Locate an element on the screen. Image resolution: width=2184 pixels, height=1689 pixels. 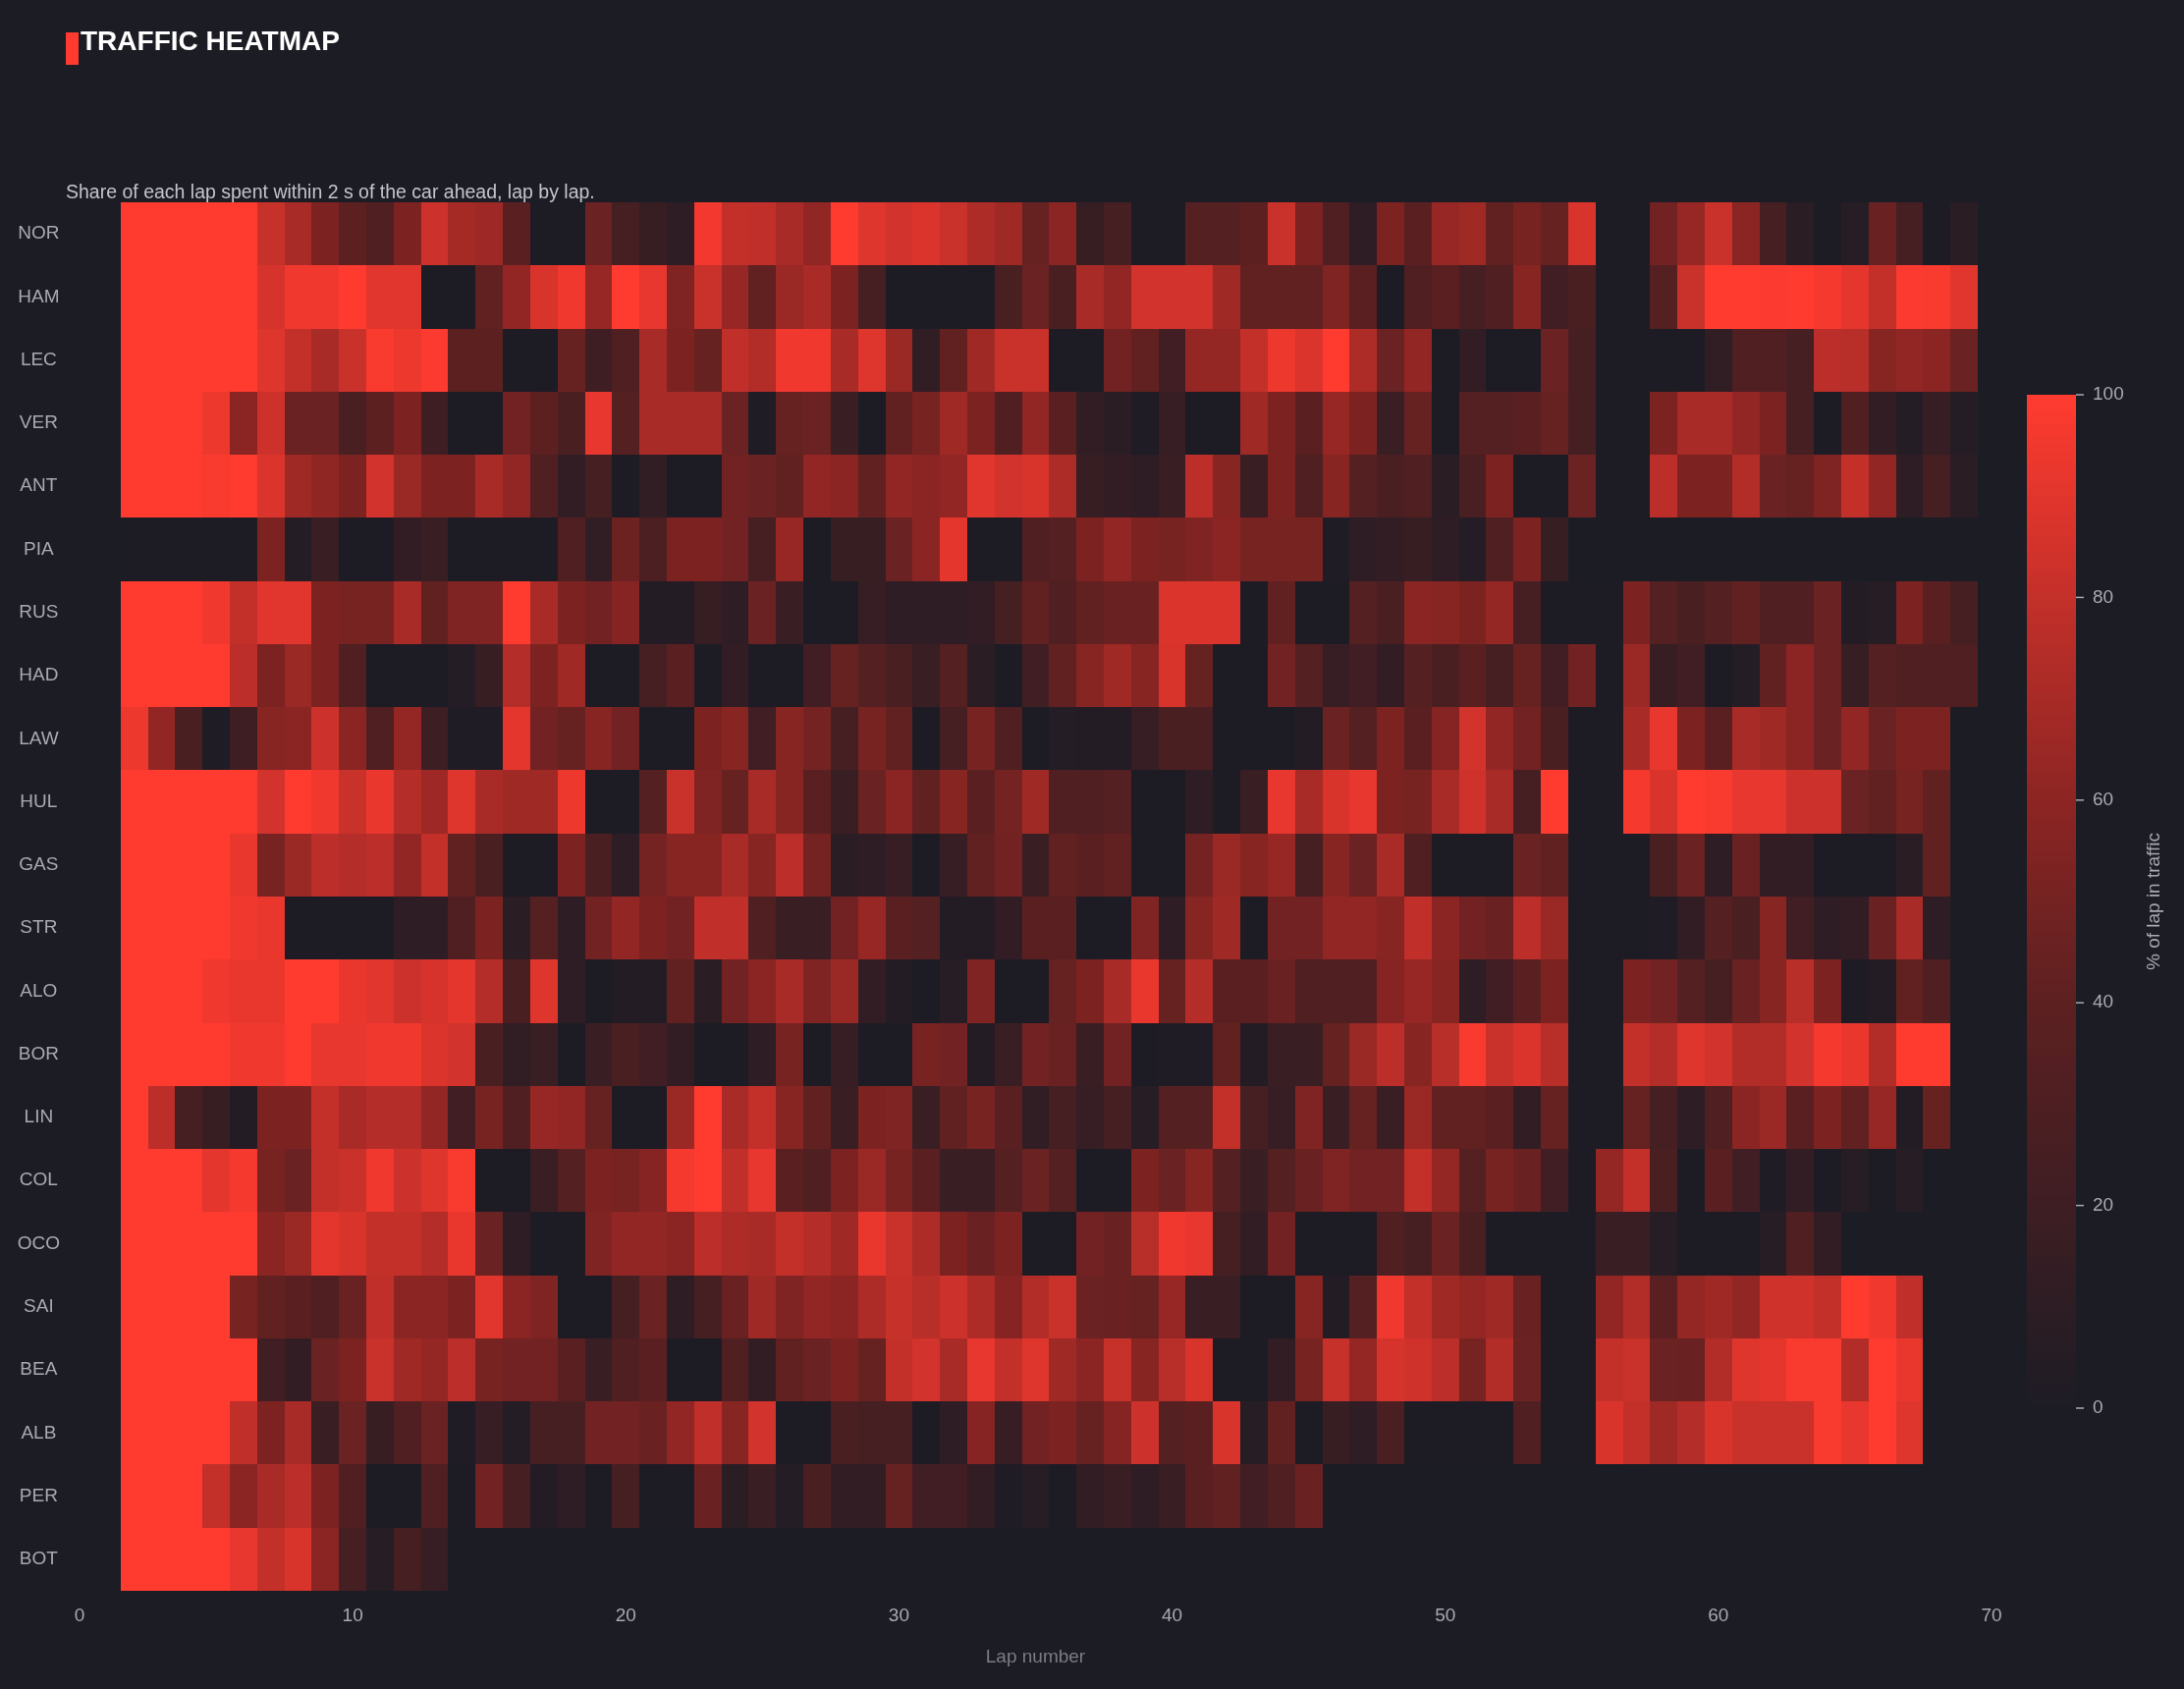
x-tick-label: 10 is located at coordinates (352, 1614).